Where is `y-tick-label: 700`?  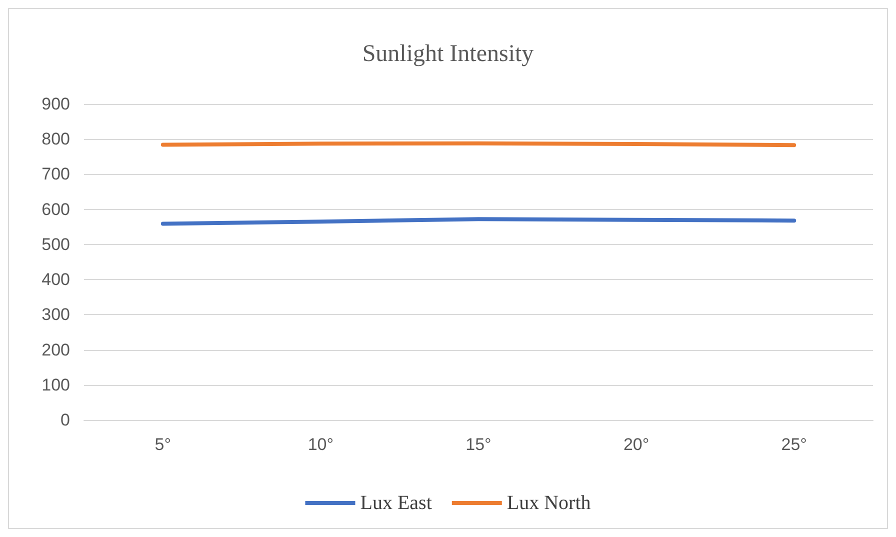 y-tick-label: 700 is located at coordinates (56, 174).